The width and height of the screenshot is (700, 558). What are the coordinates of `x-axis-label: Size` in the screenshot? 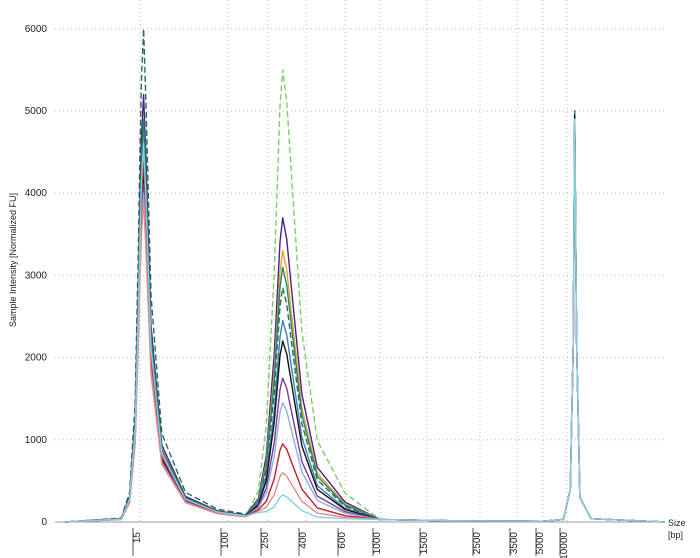 It's located at (677, 523).